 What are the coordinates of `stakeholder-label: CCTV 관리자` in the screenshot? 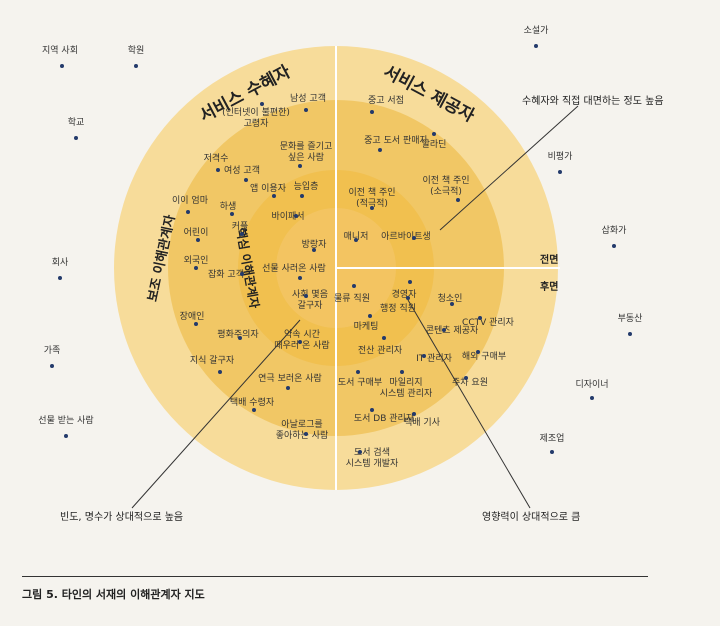 It's located at (488, 323).